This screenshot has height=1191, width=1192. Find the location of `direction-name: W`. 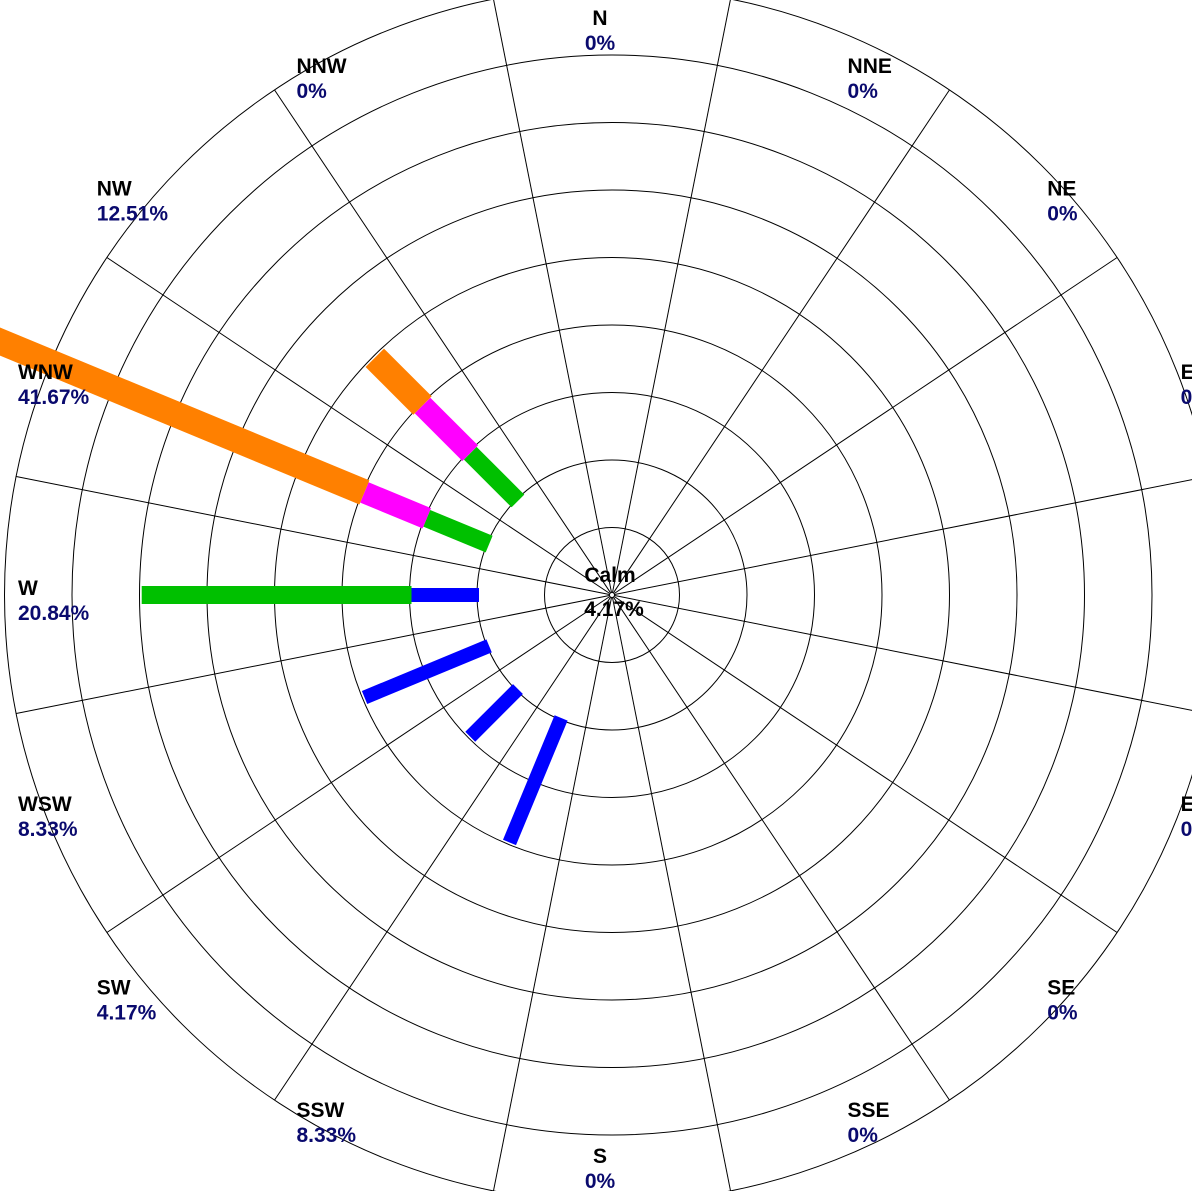

direction-name: W is located at coordinates (28, 588).